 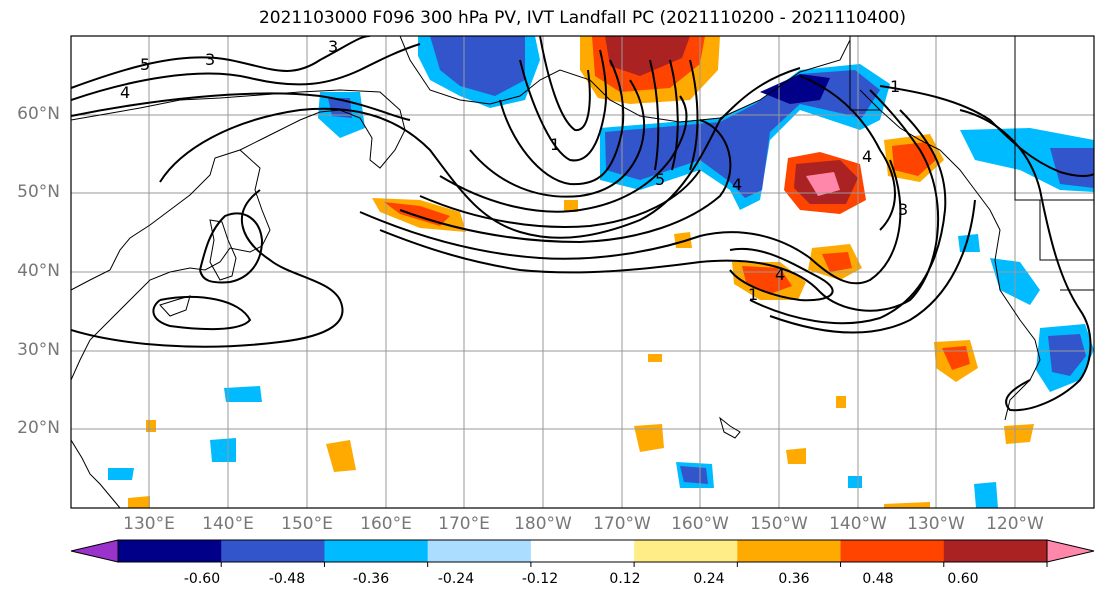 What do you see at coordinates (94, 551) in the screenshot?
I see `colorbar-arrow-left` at bounding box center [94, 551].